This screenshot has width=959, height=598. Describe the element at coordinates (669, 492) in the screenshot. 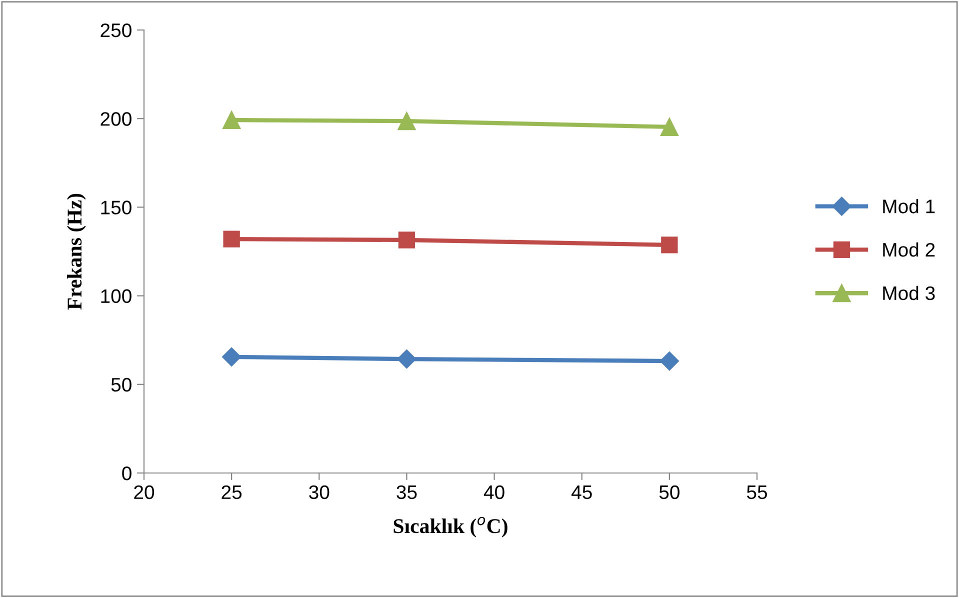

I see `x-tick-label: 50` at that location.